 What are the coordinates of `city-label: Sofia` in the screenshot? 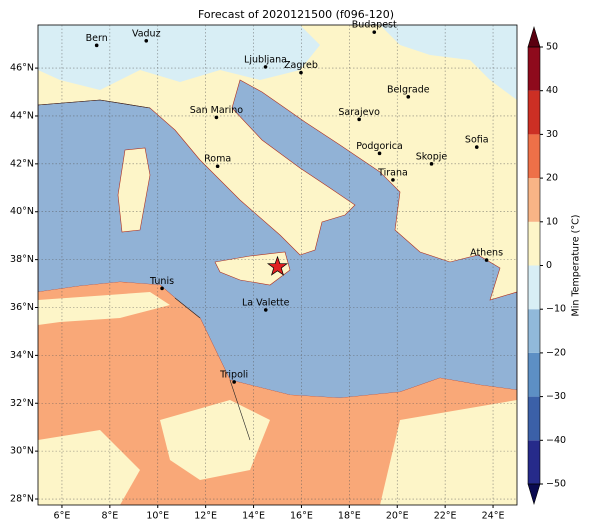 It's located at (477, 140).